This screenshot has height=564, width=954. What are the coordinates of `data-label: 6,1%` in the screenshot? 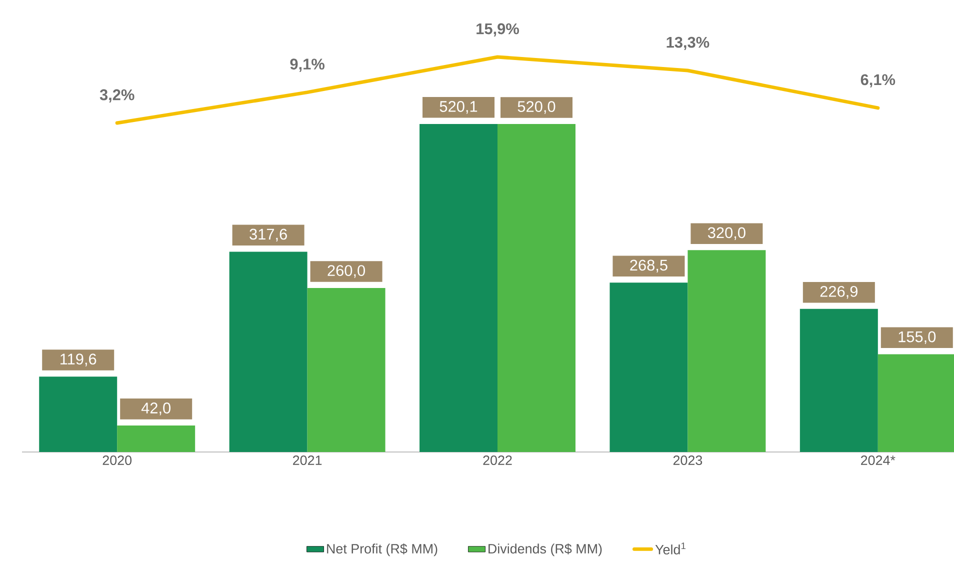 It's located at (878, 81).